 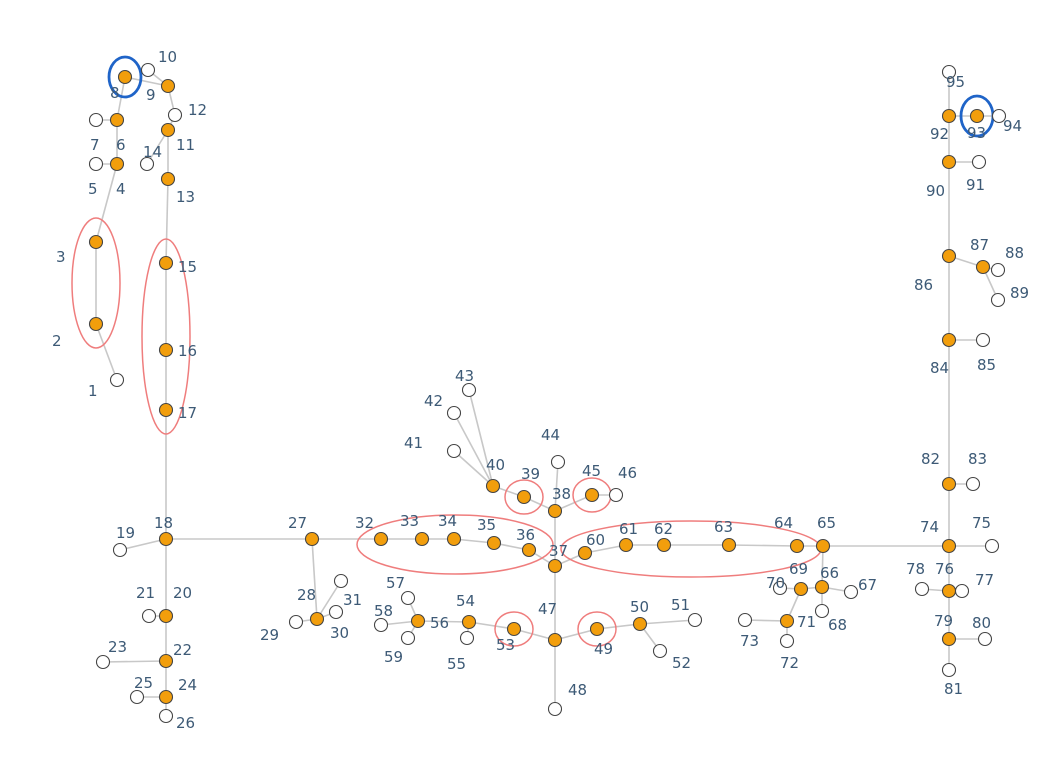 What do you see at coordinates (433, 401) in the screenshot?
I see `node-label-42: 42` at bounding box center [433, 401].